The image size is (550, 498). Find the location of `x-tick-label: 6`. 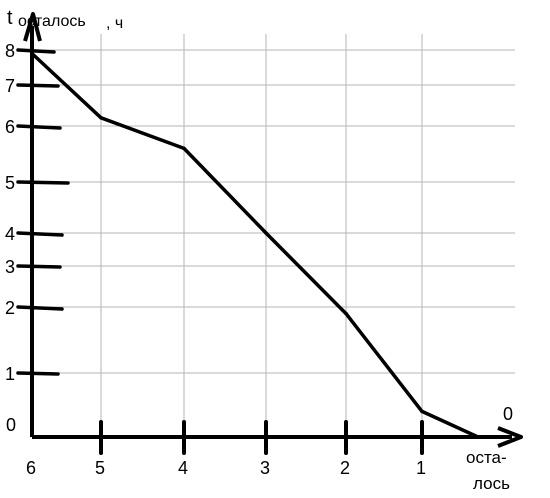

x-tick-label: 6 is located at coordinates (31, 468).